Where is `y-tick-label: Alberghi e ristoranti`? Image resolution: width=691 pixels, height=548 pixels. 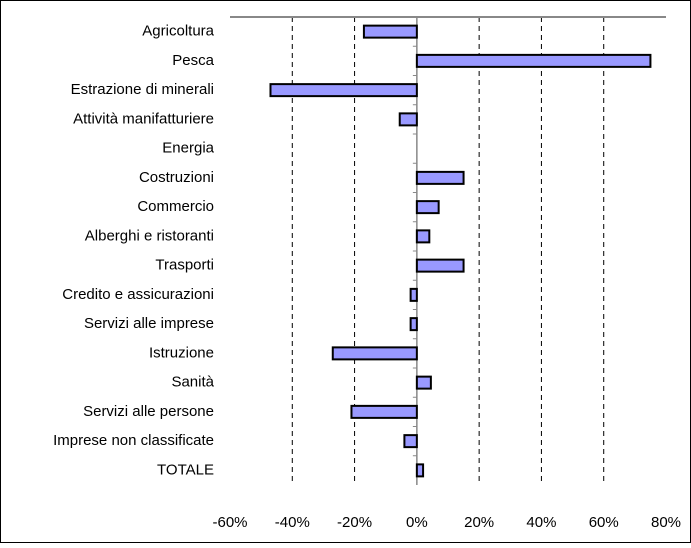 y-tick-label: Alberghi e ristoranti is located at coordinates (149, 235).